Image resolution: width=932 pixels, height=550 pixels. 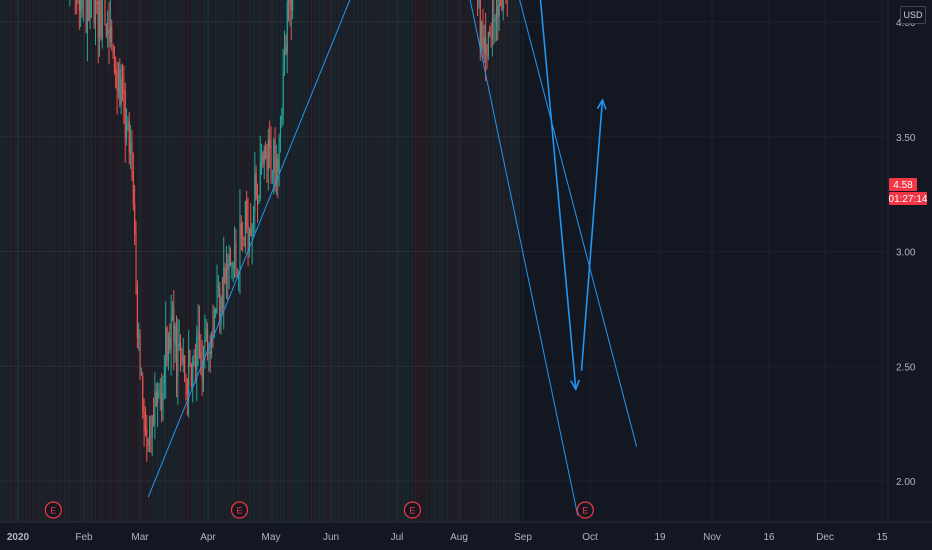 What do you see at coordinates (913, 15) in the screenshot?
I see `currency-button: USD` at bounding box center [913, 15].